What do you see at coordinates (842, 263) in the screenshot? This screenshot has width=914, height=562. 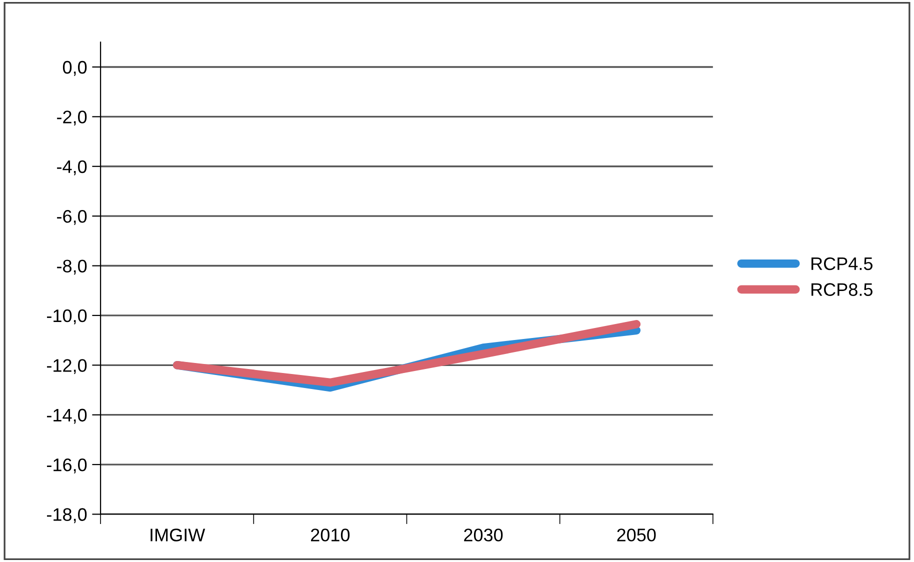 I see `legend-label: RCP4.5` at bounding box center [842, 263].